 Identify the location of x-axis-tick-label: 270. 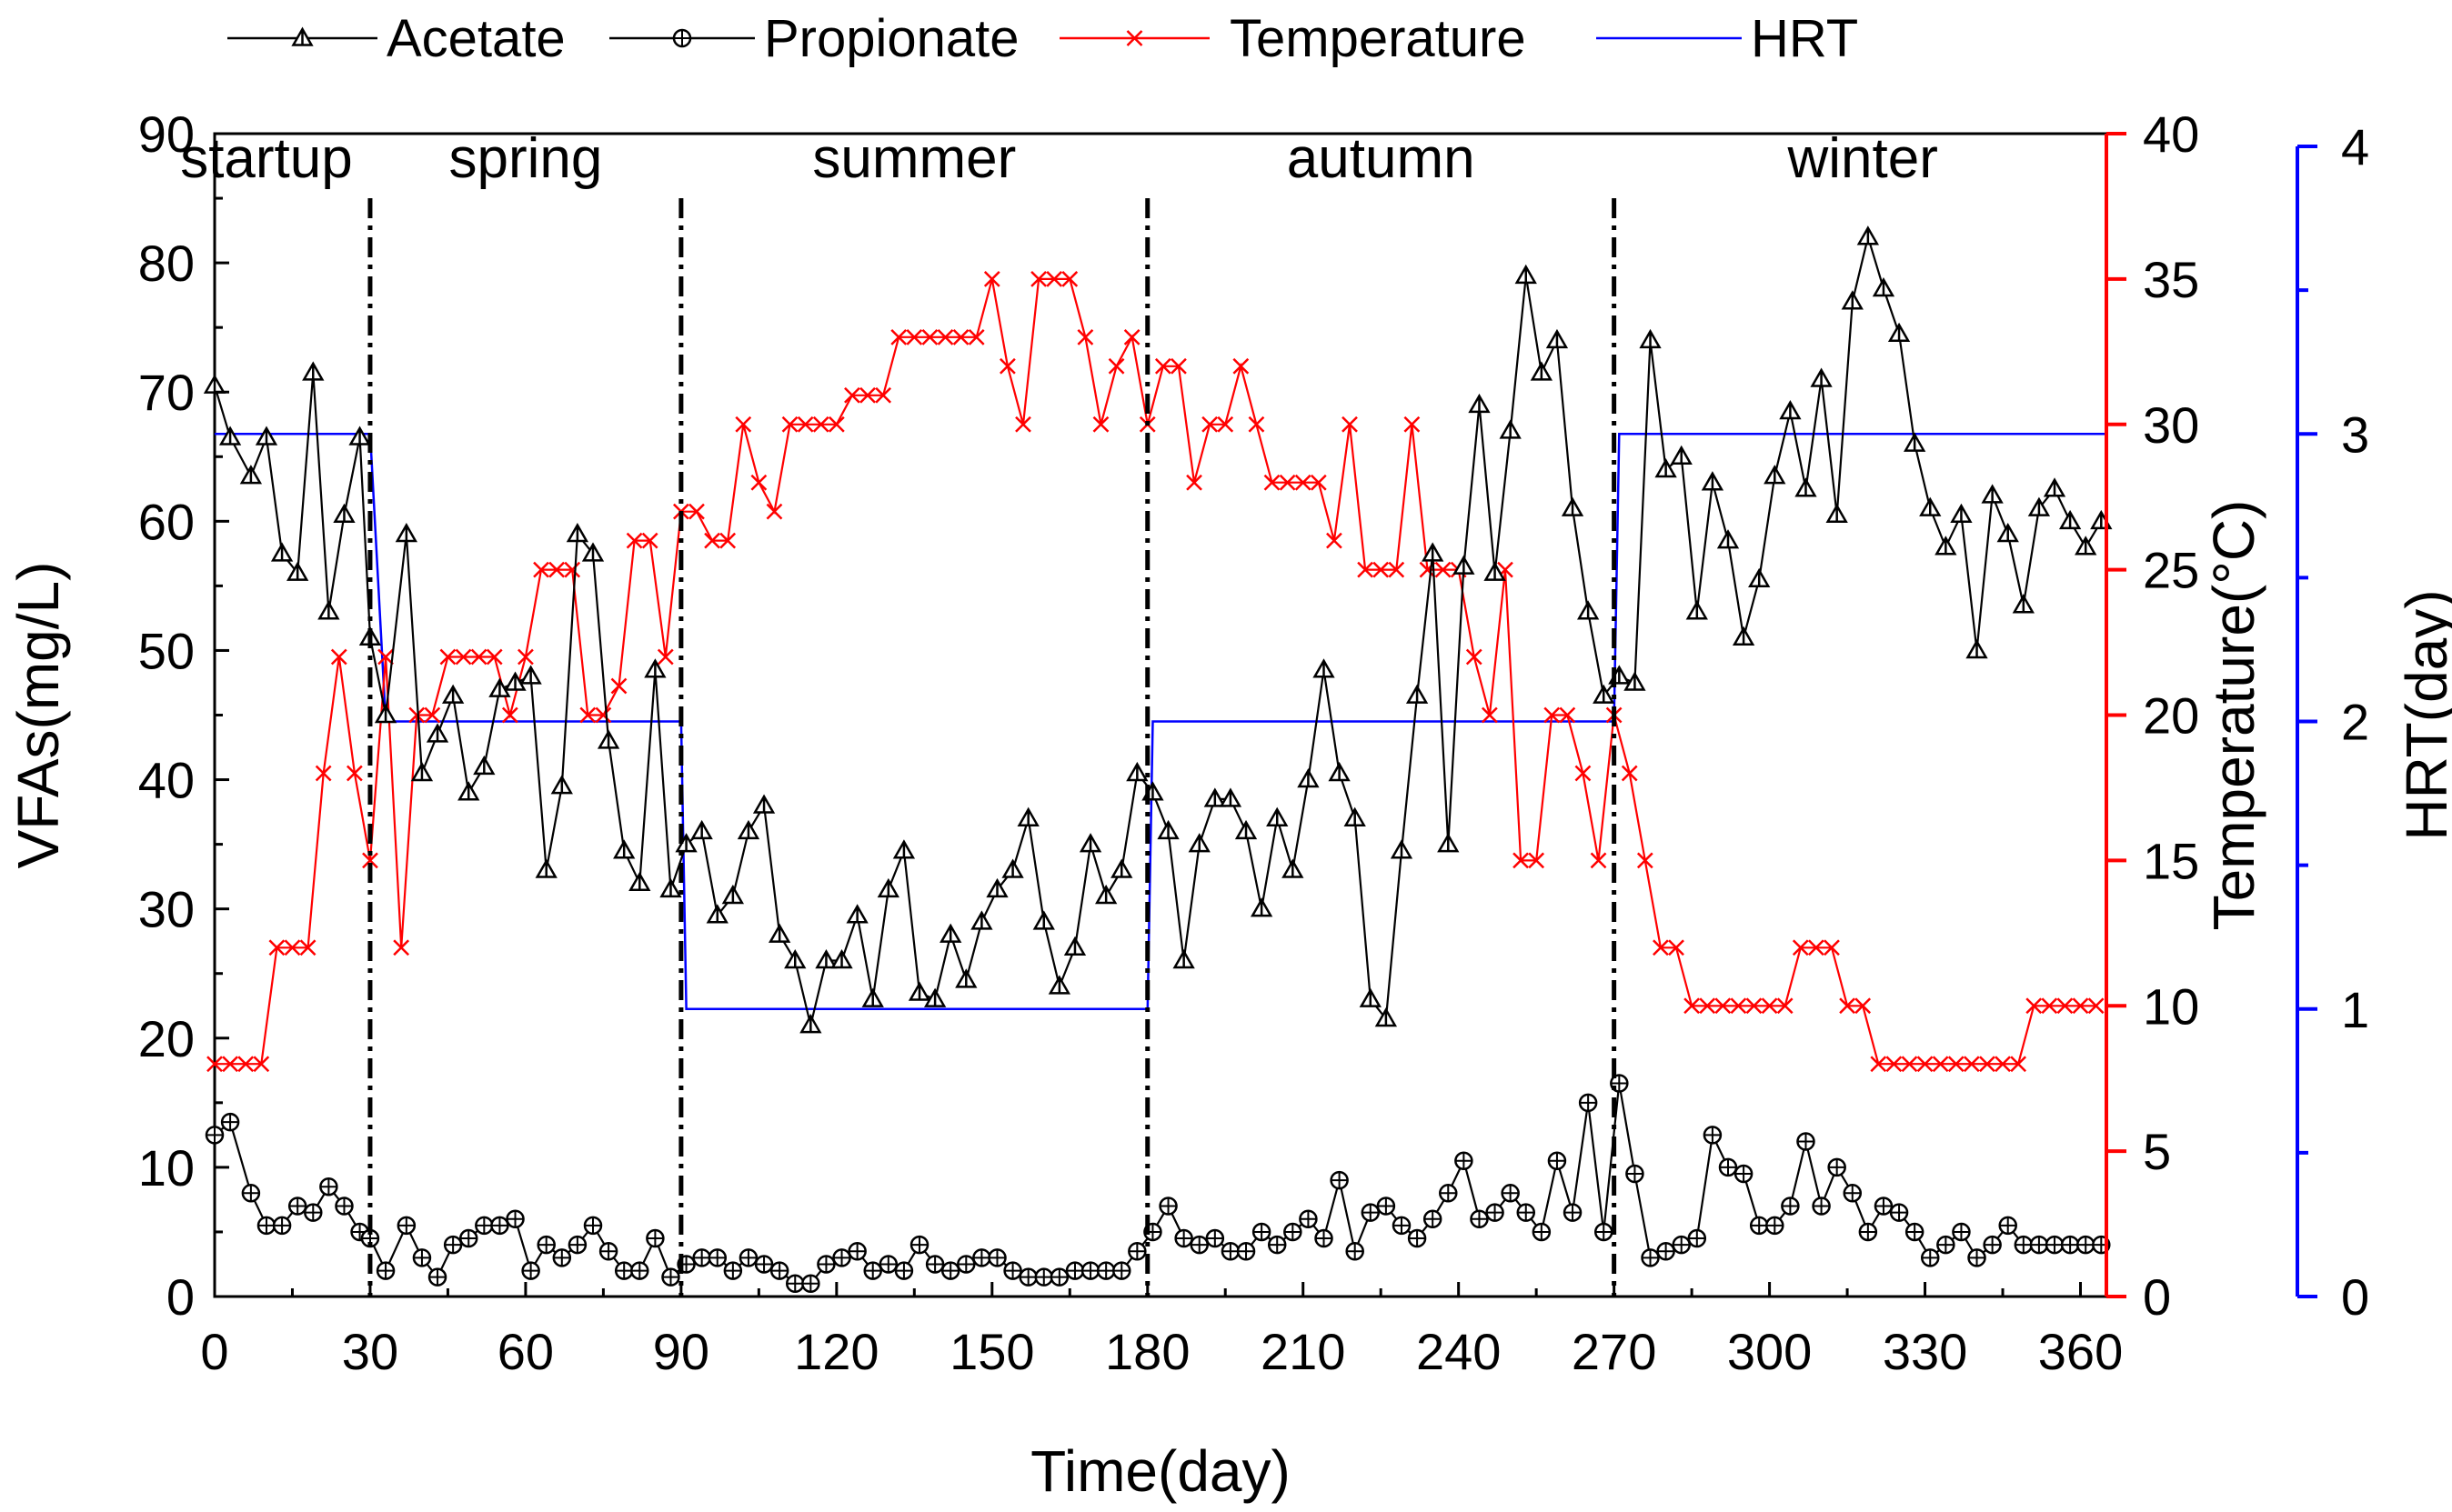
(1614, 1351).